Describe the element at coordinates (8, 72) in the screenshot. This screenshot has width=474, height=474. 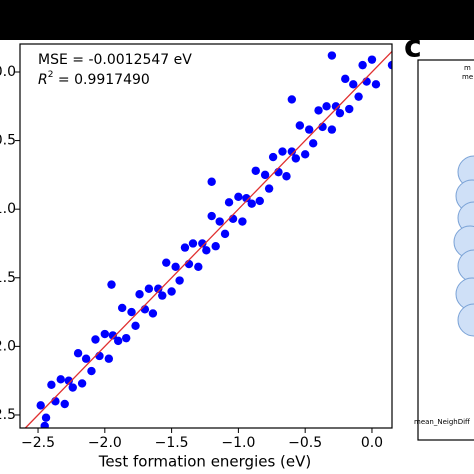
I see `y-tick-label: 0.0` at that location.